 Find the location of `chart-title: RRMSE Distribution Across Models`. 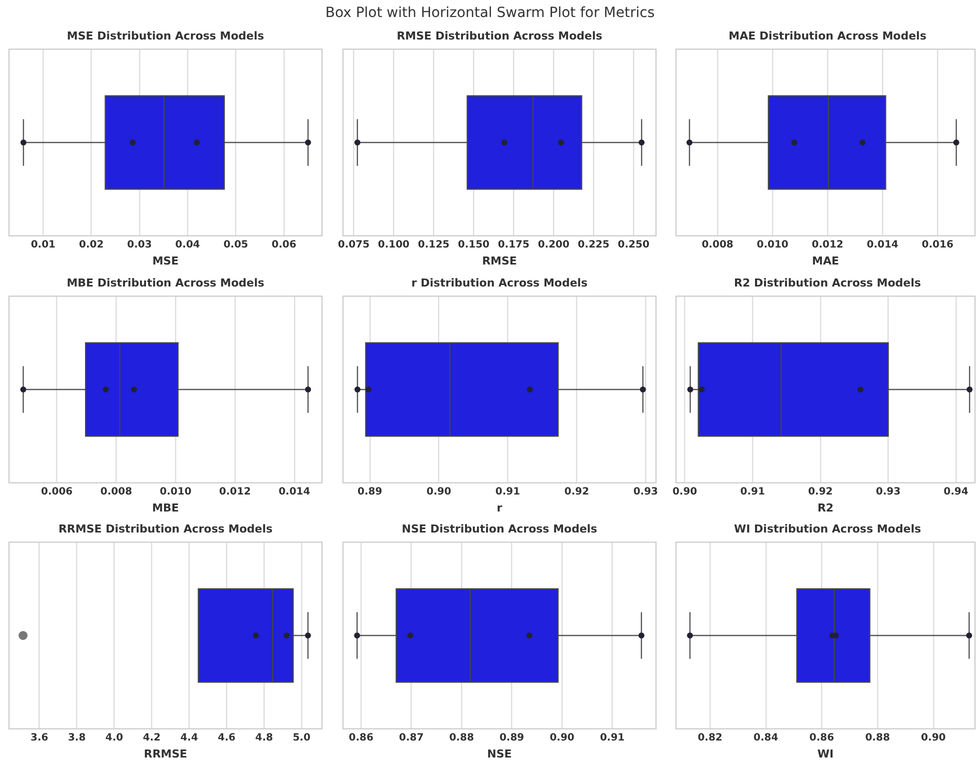

chart-title: RRMSE Distribution Across Models is located at coordinates (165, 529).